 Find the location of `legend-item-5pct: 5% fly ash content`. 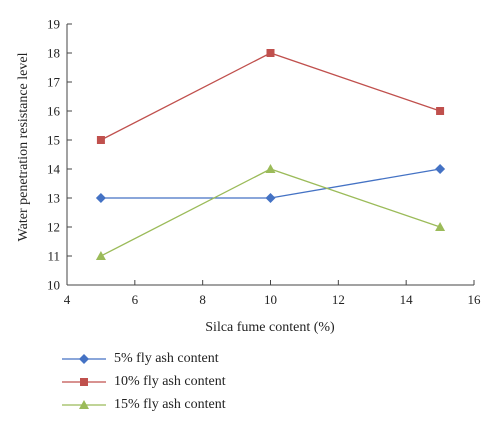

legend-item-5pct: 5% fly ash content is located at coordinates (144, 358).